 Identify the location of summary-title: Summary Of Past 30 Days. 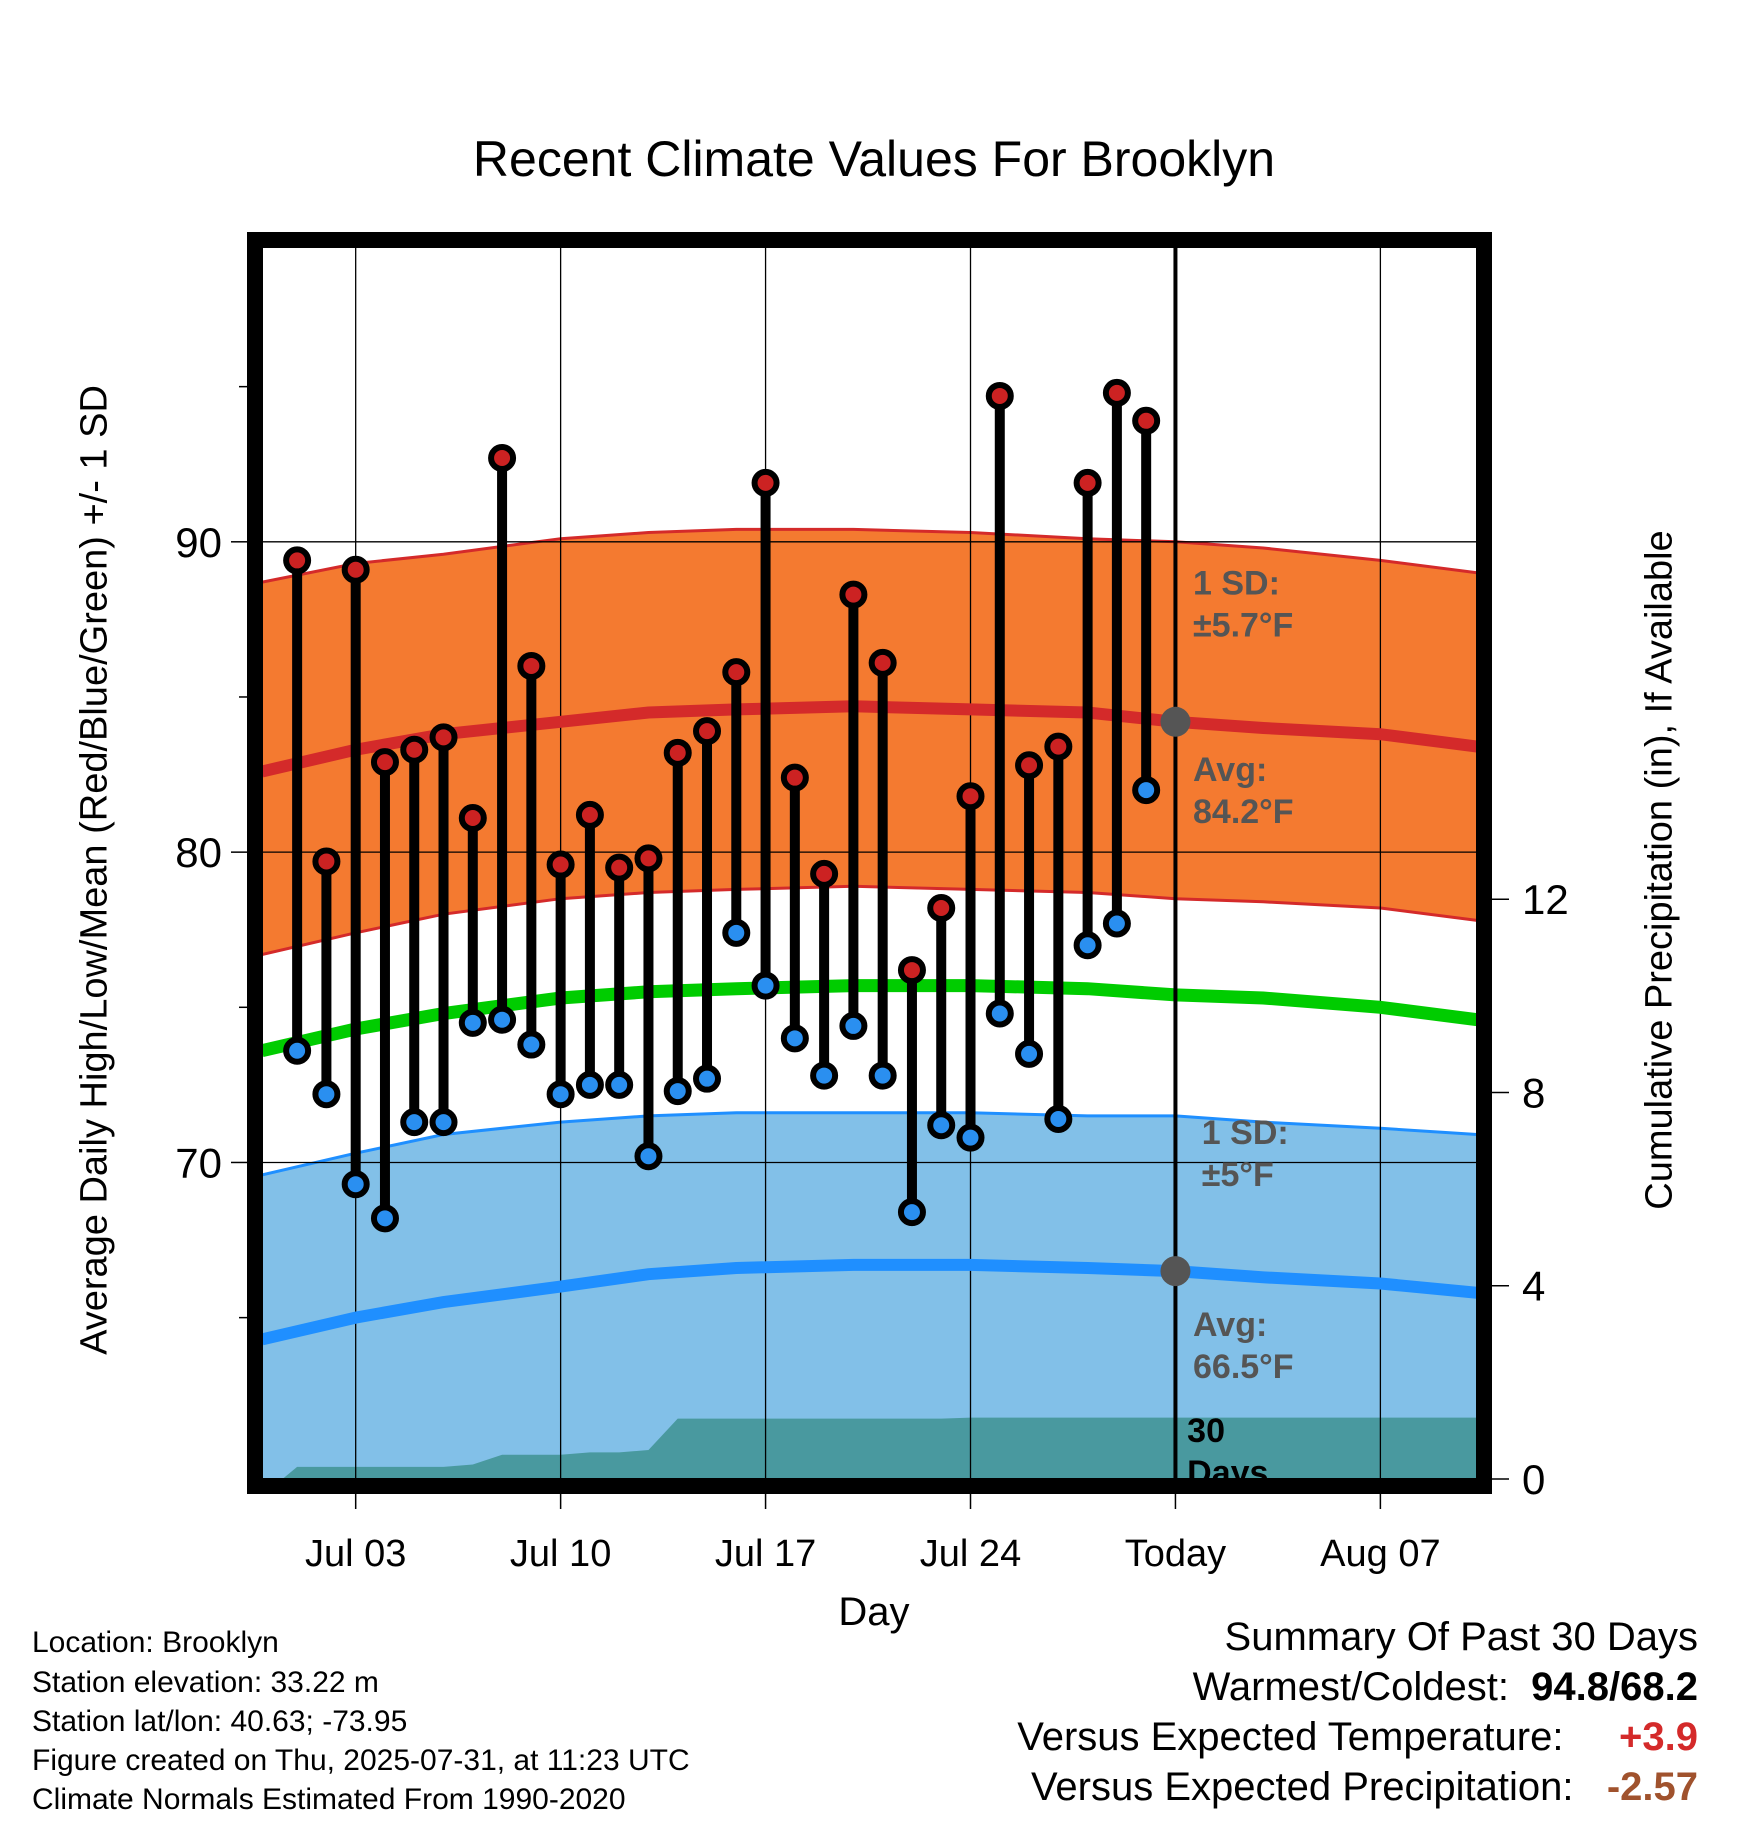
(1461, 1637).